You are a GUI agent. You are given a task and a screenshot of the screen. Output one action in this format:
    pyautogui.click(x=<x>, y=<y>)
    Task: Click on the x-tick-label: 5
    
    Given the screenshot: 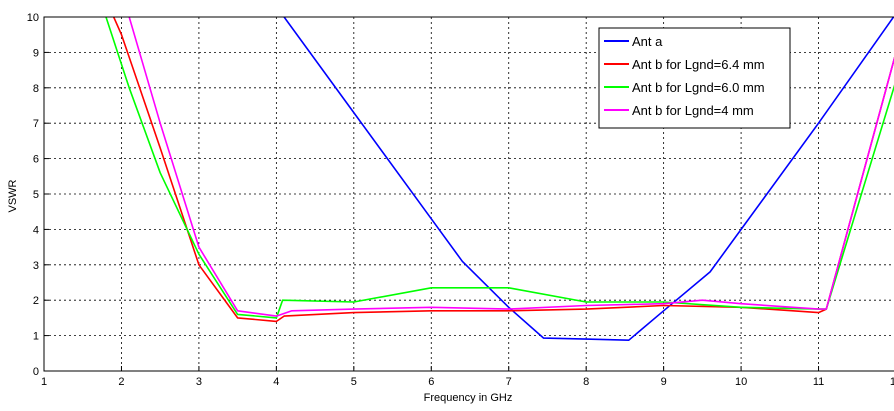 What is the action you would take?
    pyautogui.click(x=354, y=382)
    